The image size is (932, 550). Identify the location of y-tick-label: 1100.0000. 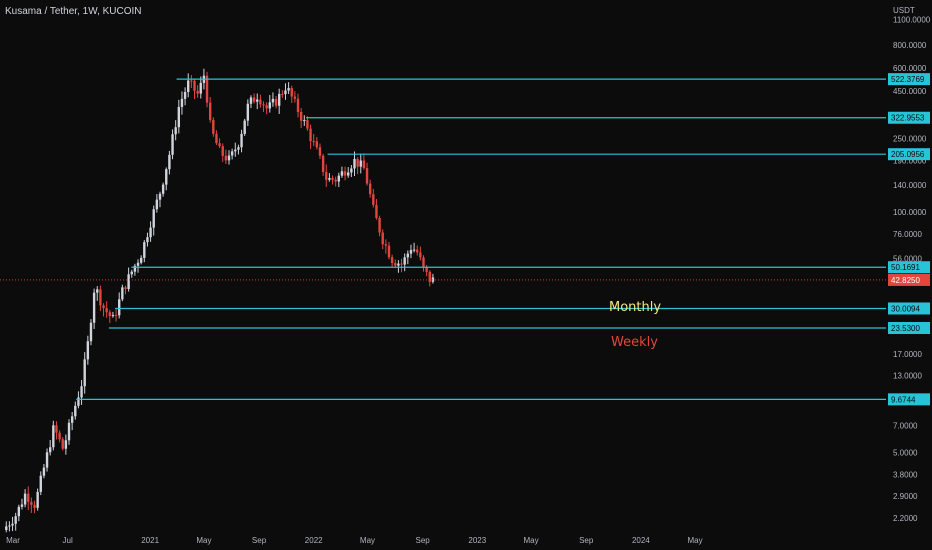
(912, 19).